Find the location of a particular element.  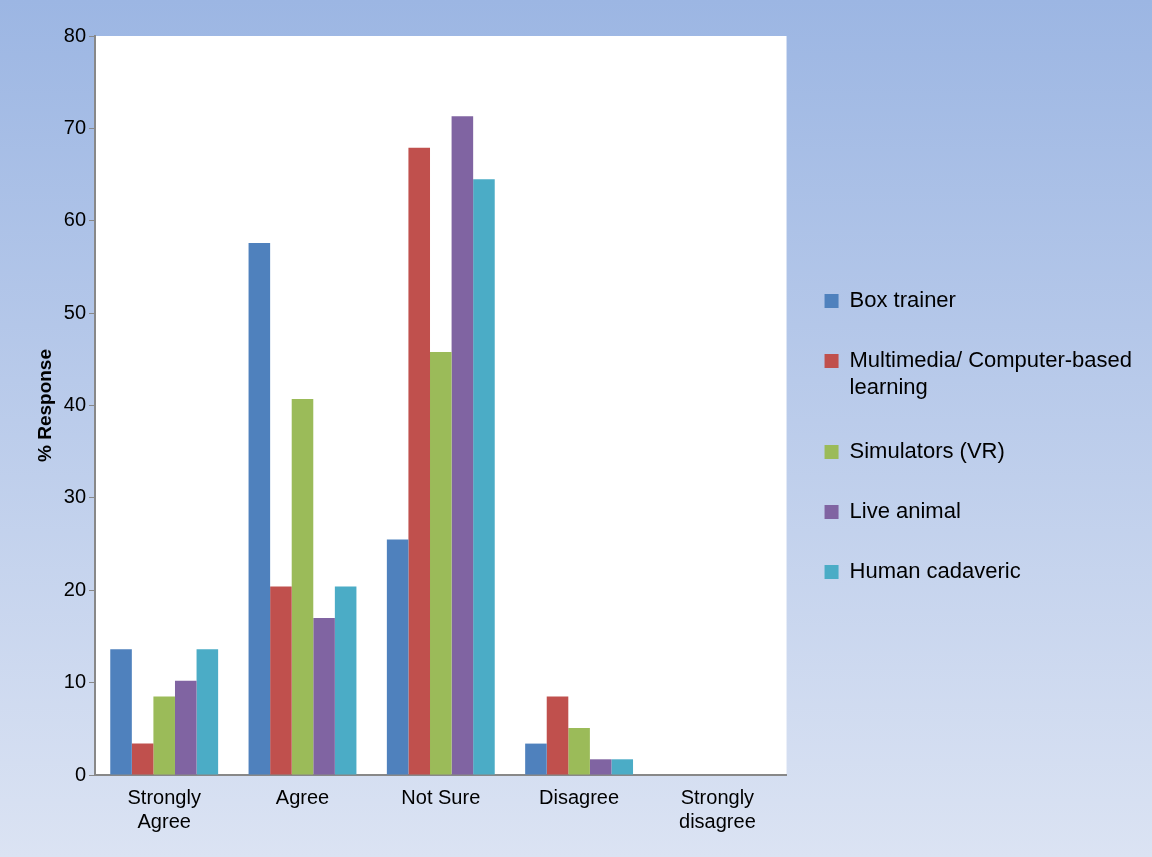

y-tick-label: 60 is located at coordinates (75, 219).